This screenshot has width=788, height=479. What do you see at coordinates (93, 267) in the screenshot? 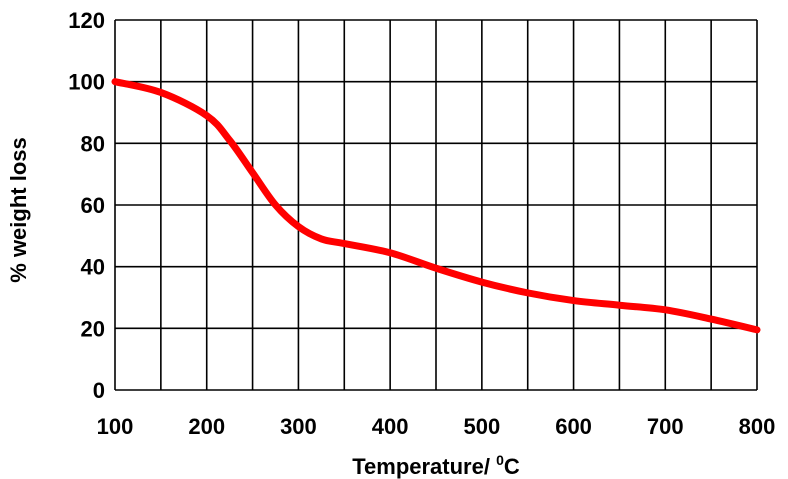
I see `y-tick-label-40: 40` at bounding box center [93, 267].